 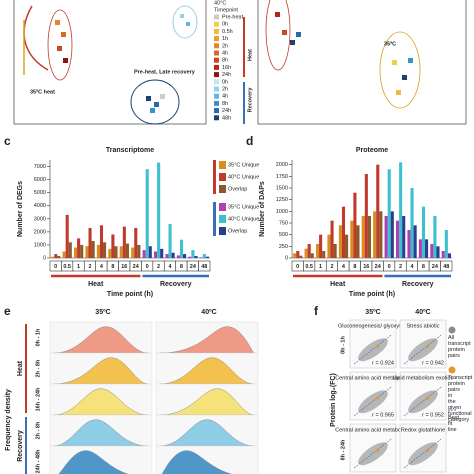 What do you see at coordinates (233, 17) in the screenshot?
I see `legend-label: Pre-heat` at bounding box center [233, 17].